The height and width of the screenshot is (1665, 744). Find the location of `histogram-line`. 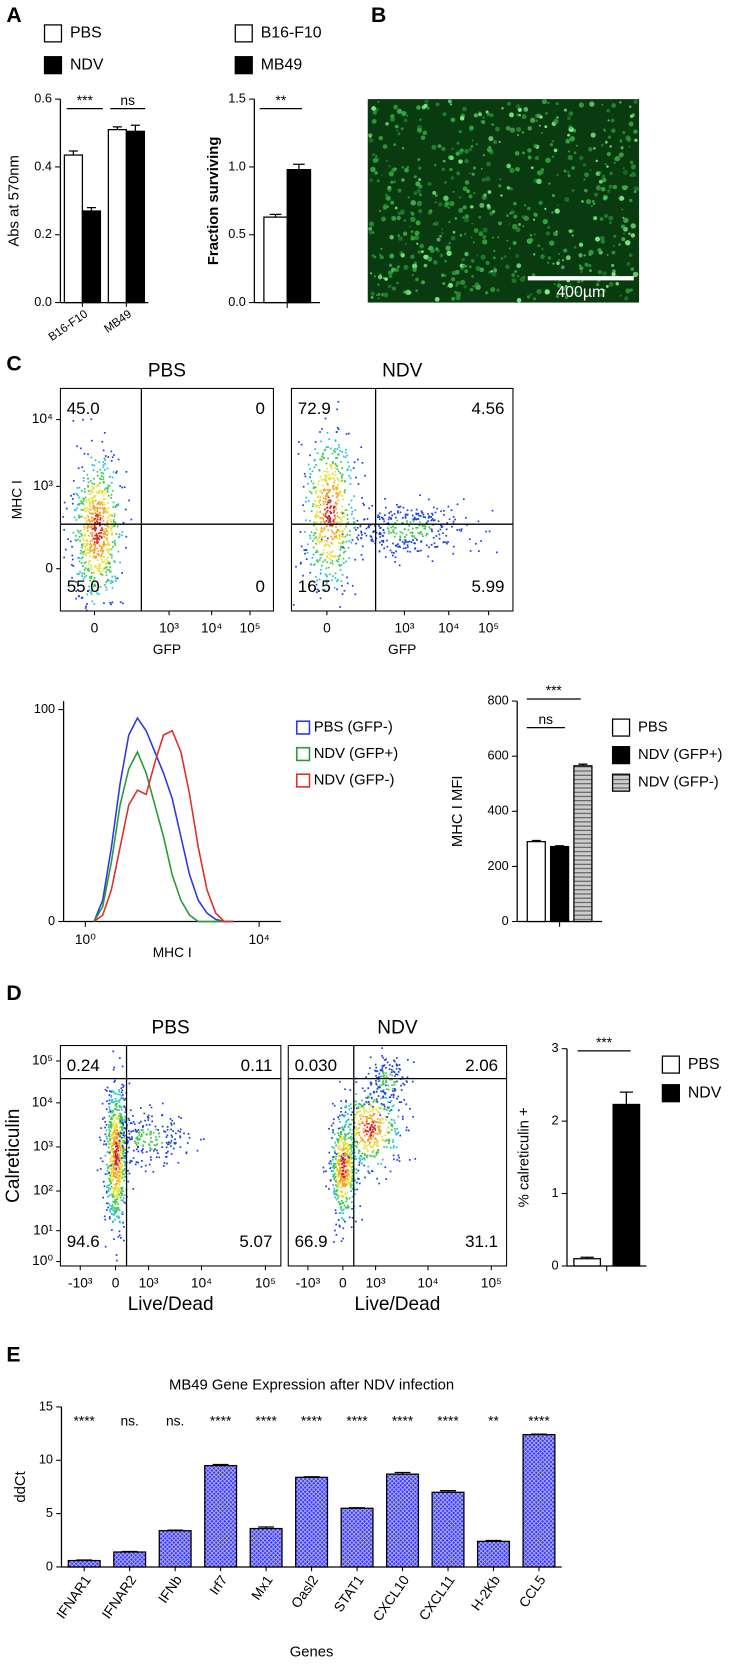

histogram-line is located at coordinates (163, 836).